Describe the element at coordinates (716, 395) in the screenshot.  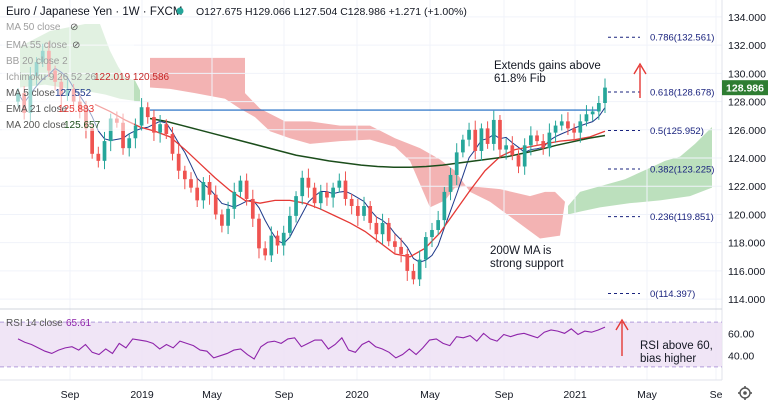
I see `time-tick-label: Se` at that location.